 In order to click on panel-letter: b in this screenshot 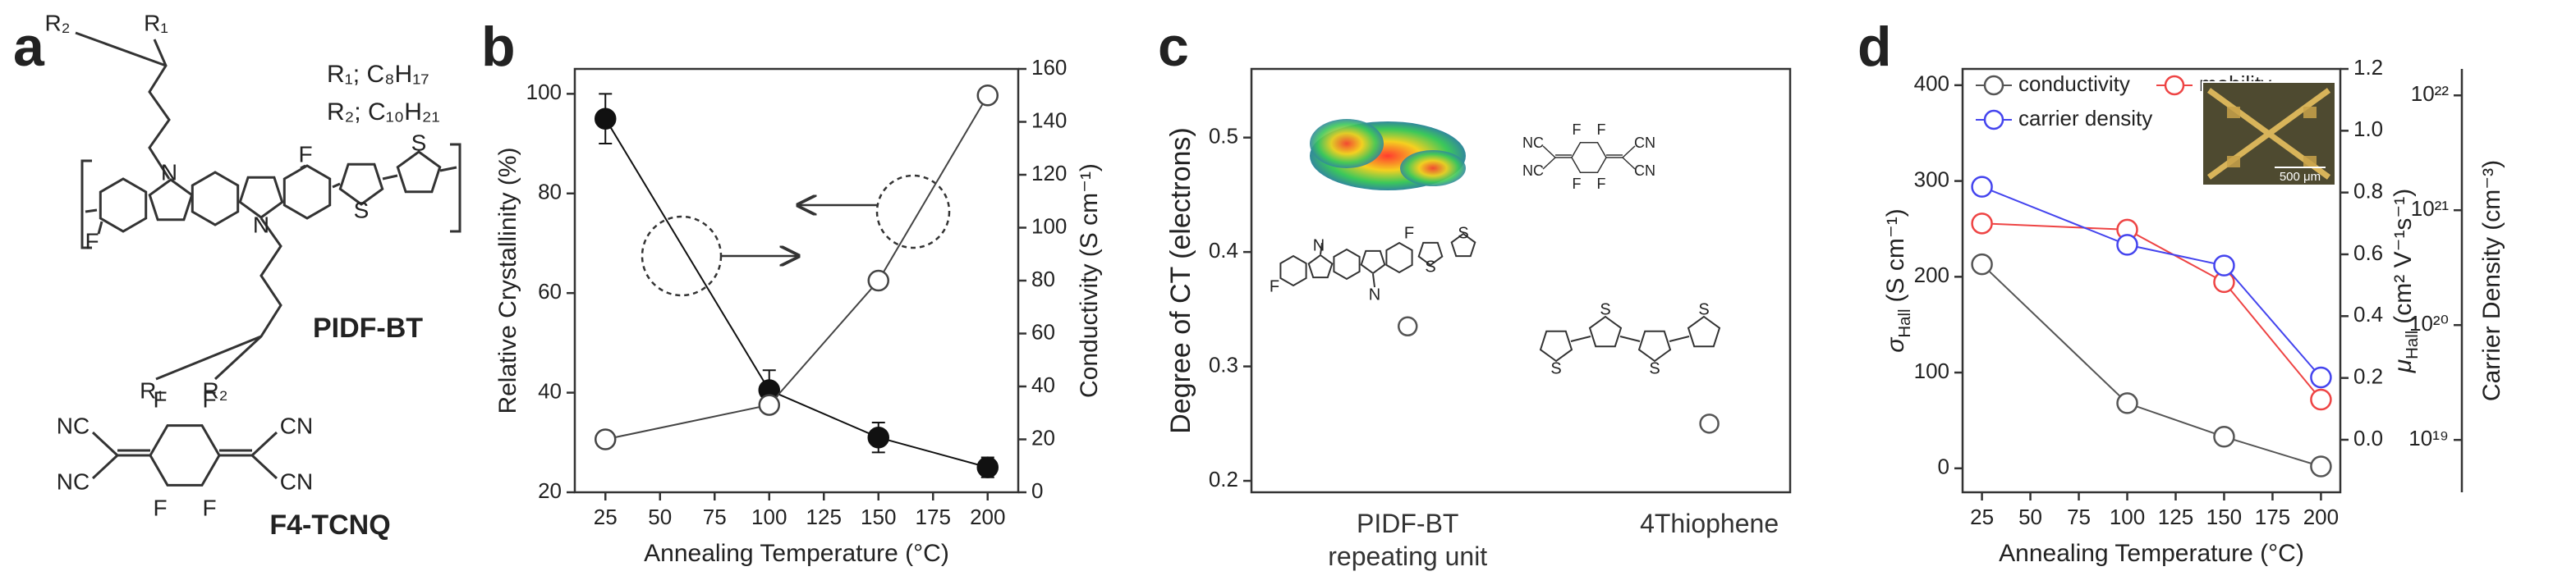, I will do `click(498, 47)`.